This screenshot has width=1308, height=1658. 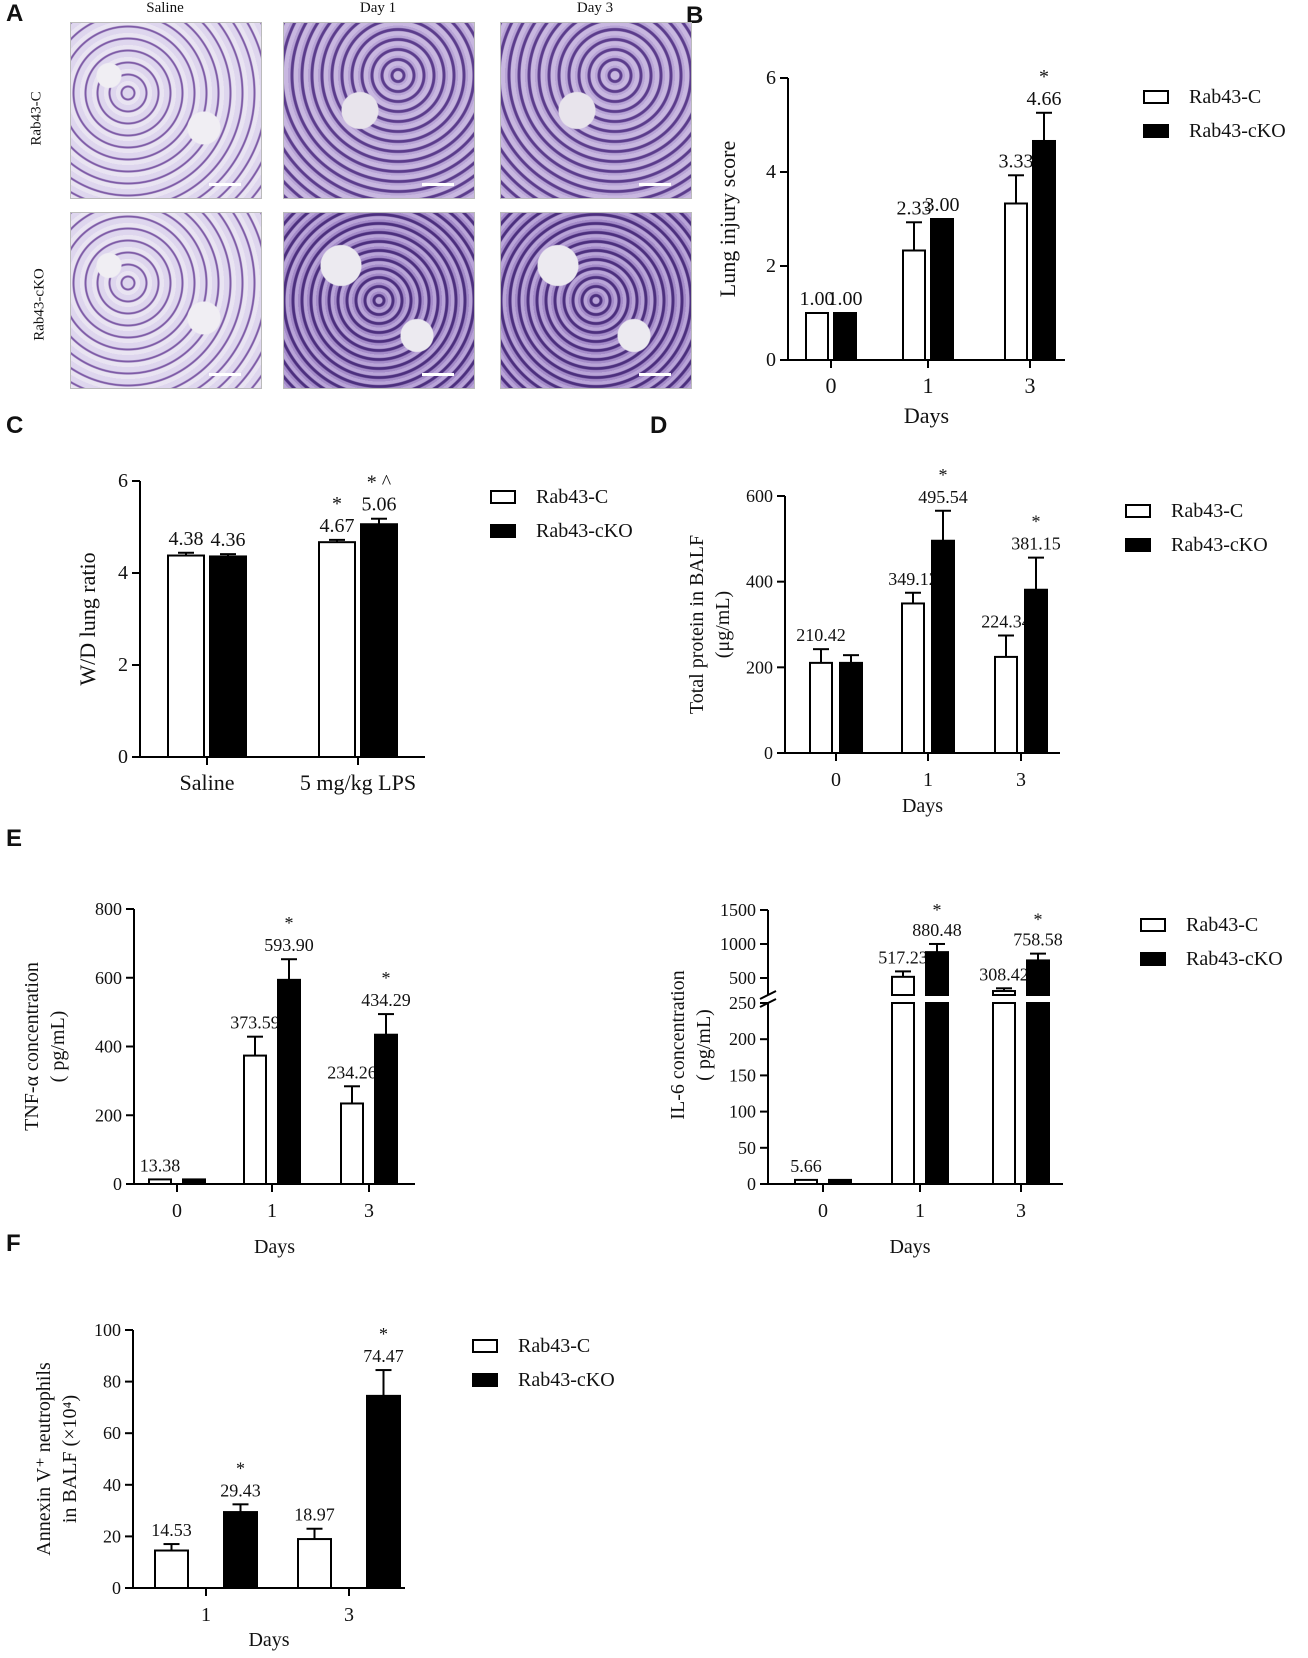 I want to click on chart-f-data-label: 14.53, so click(x=171, y=1530).